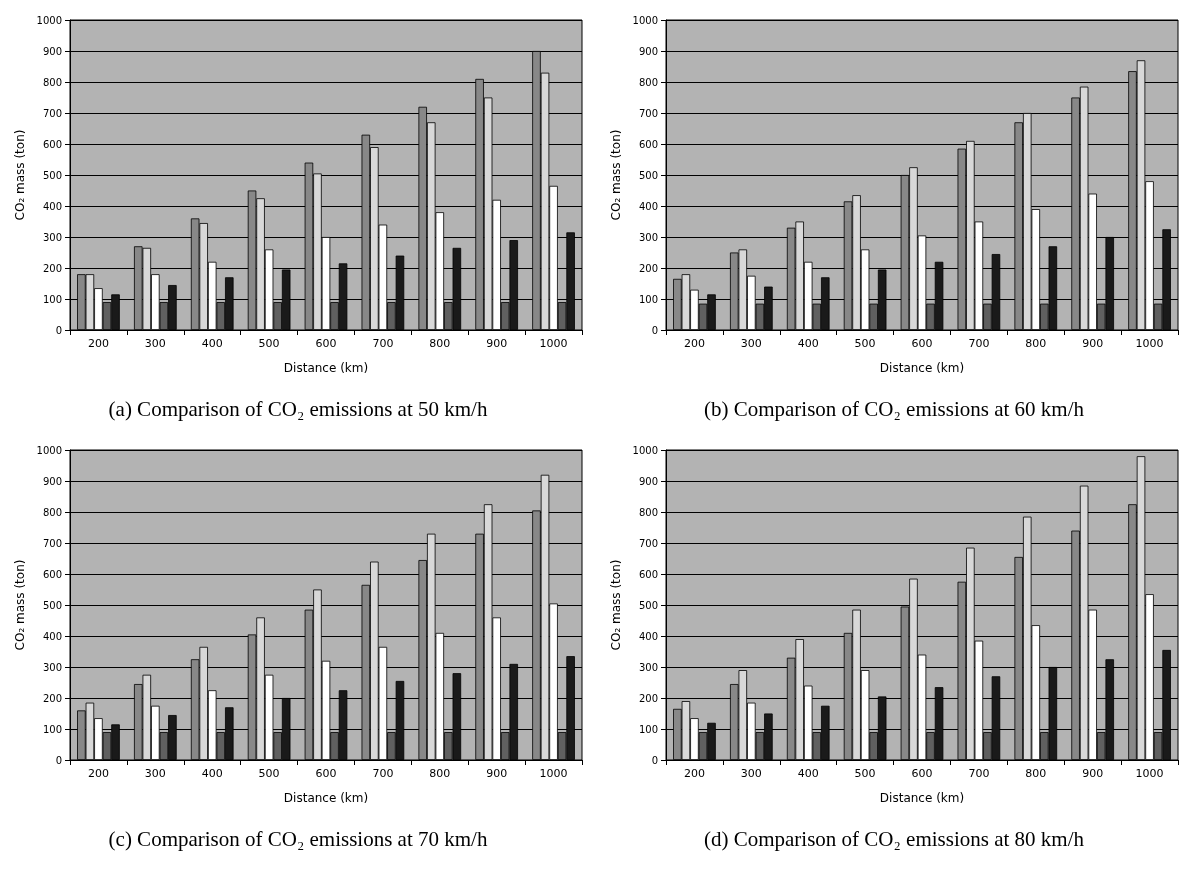  Describe the element at coordinates (894, 408) in the screenshot. I see `text: (b) Comparison of CO₂ emissions at 60 km/h` at that location.